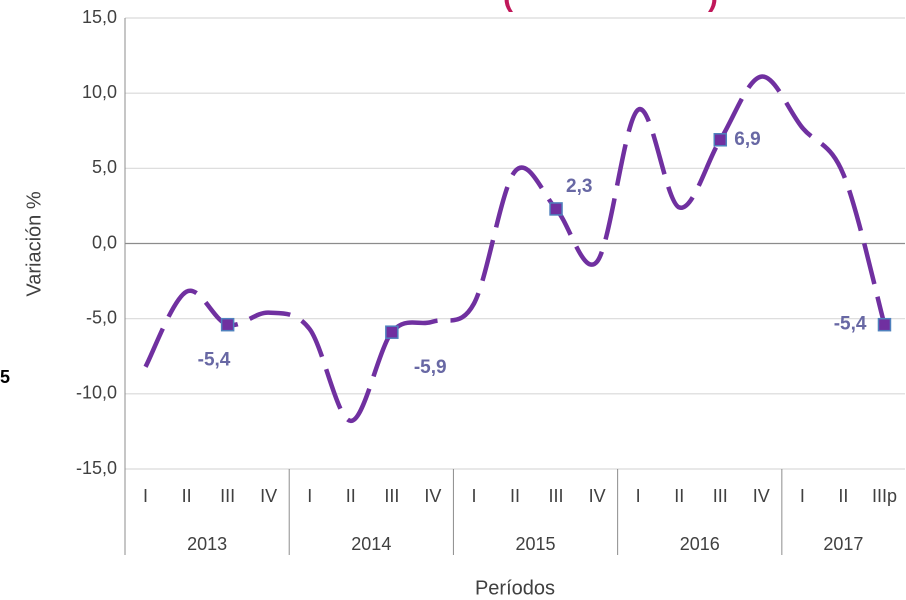  What do you see at coordinates (207, 544) in the screenshot?
I see `group-label: 2013` at bounding box center [207, 544].